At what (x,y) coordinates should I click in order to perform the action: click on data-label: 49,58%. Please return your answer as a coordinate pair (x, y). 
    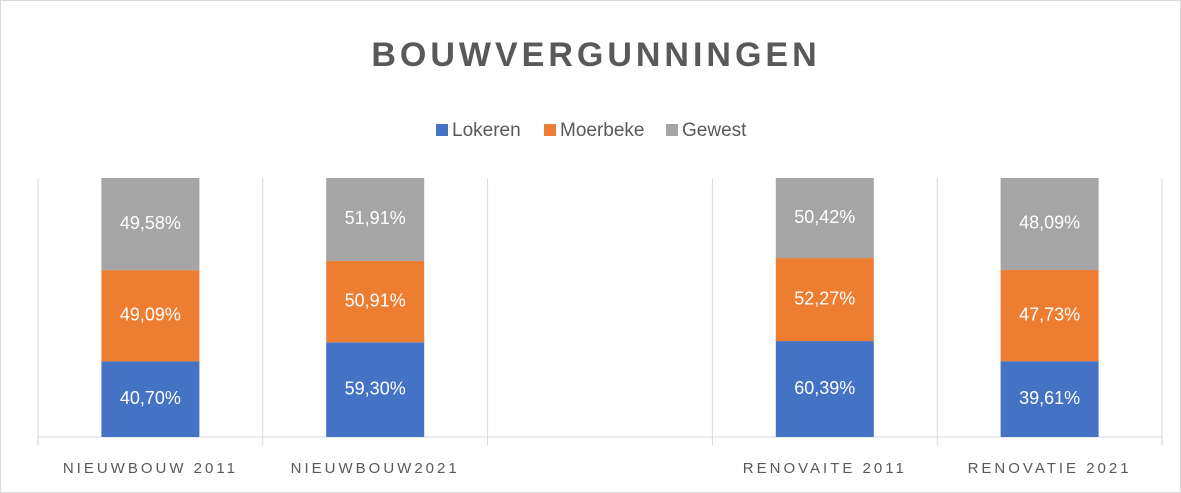
    Looking at the image, I should click on (150, 223).